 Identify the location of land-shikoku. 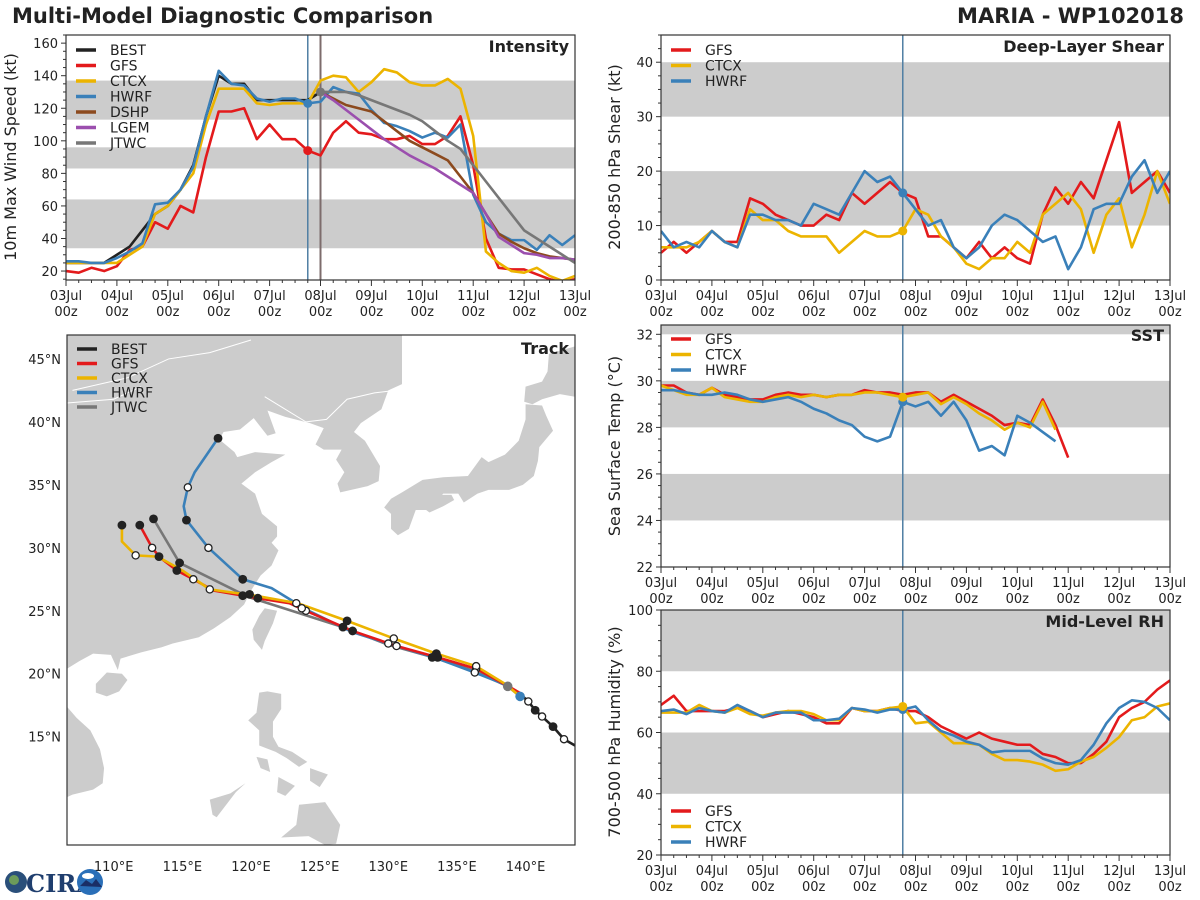
(438, 503).